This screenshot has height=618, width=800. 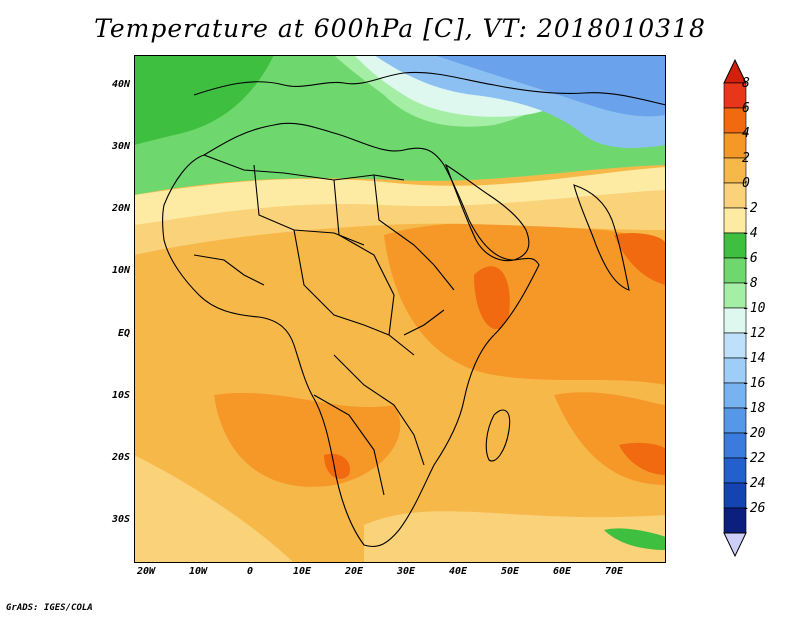 What do you see at coordinates (562, 571) in the screenshot?
I see `lon-tick-label: 60E` at bounding box center [562, 571].